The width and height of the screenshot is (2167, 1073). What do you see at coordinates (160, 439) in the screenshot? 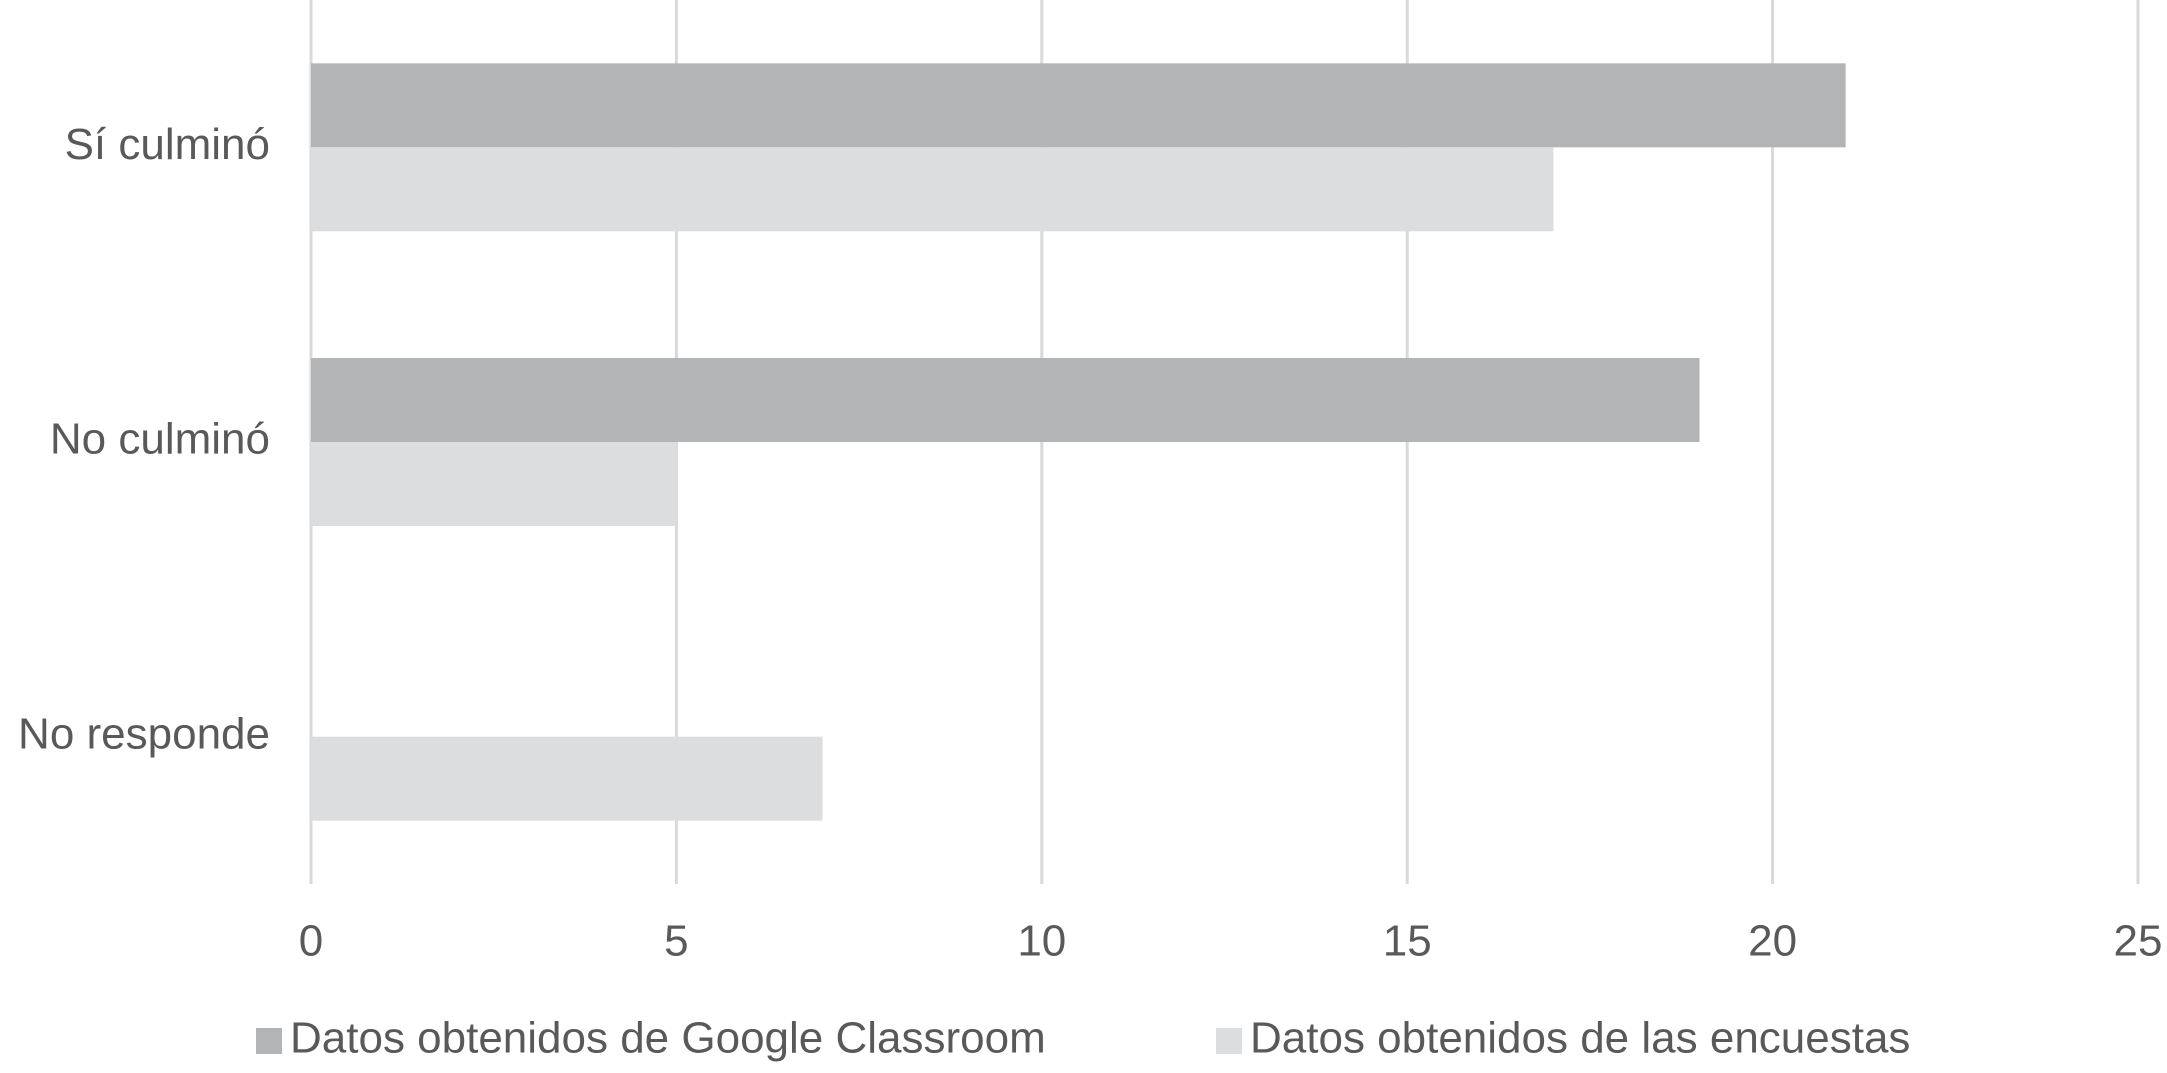
I see `y-tick-label: No culminó` at bounding box center [160, 439].